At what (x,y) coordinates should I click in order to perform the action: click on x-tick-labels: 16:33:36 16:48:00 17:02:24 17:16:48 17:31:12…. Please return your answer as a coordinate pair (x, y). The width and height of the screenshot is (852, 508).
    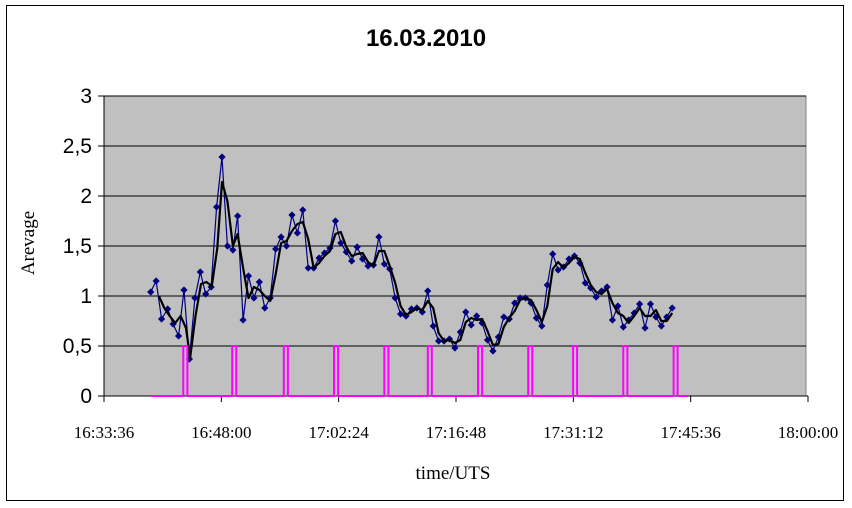
    Looking at the image, I should click on (456, 432).